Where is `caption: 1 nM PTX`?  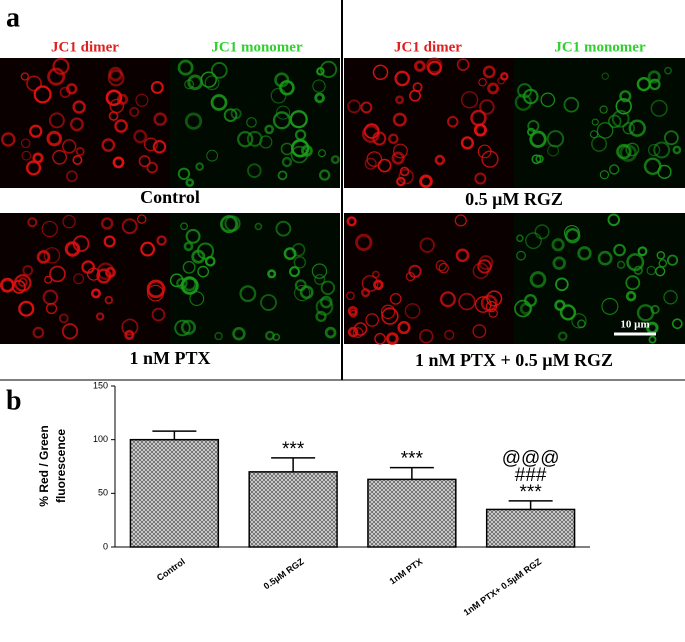
caption: 1 nM PTX is located at coordinates (170, 358).